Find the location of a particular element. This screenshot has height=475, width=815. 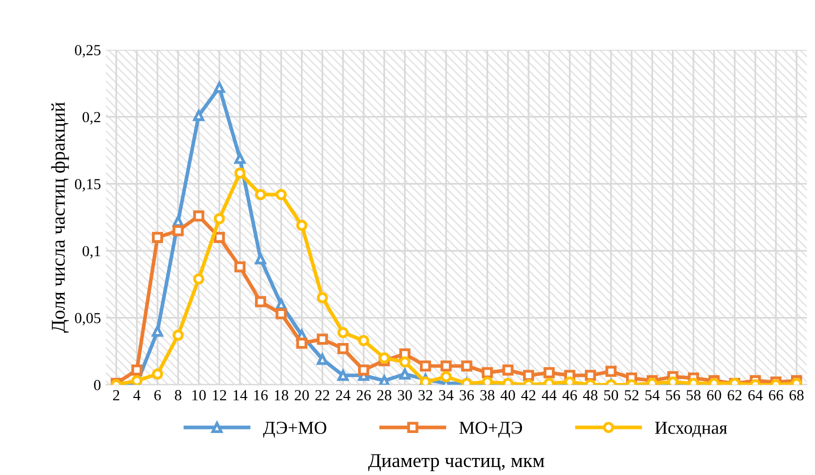

legend-label: МО+ДЭ is located at coordinates (490, 430).